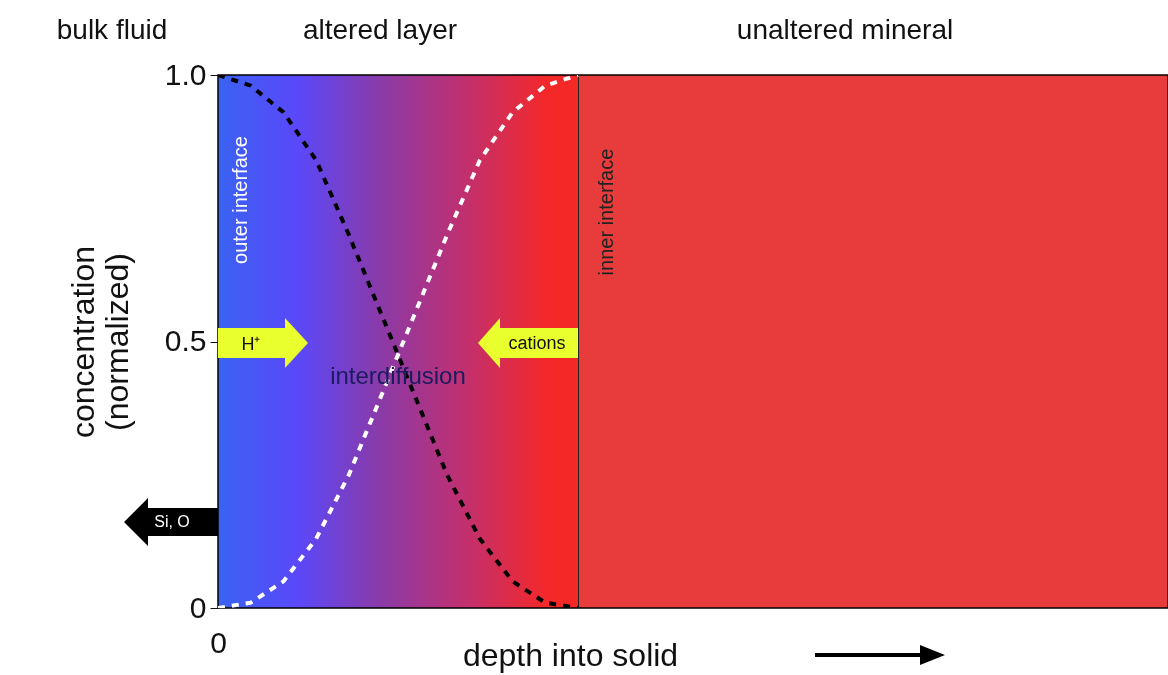  I want to click on annotation: H⁺, so click(251, 344).